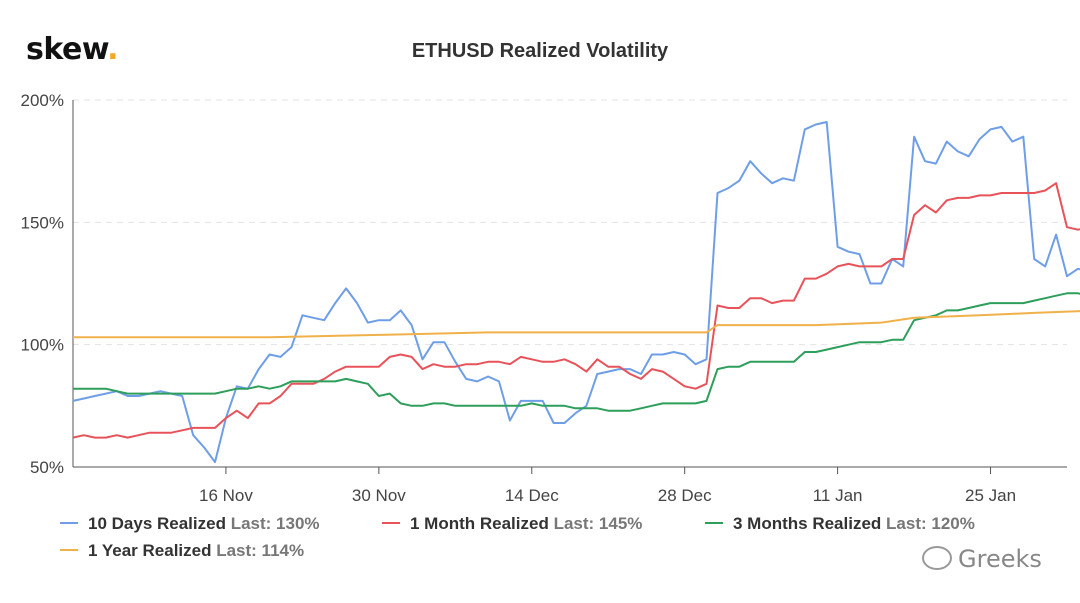  What do you see at coordinates (685, 495) in the screenshot?
I see `x-tick-label: 28 Dec` at bounding box center [685, 495].